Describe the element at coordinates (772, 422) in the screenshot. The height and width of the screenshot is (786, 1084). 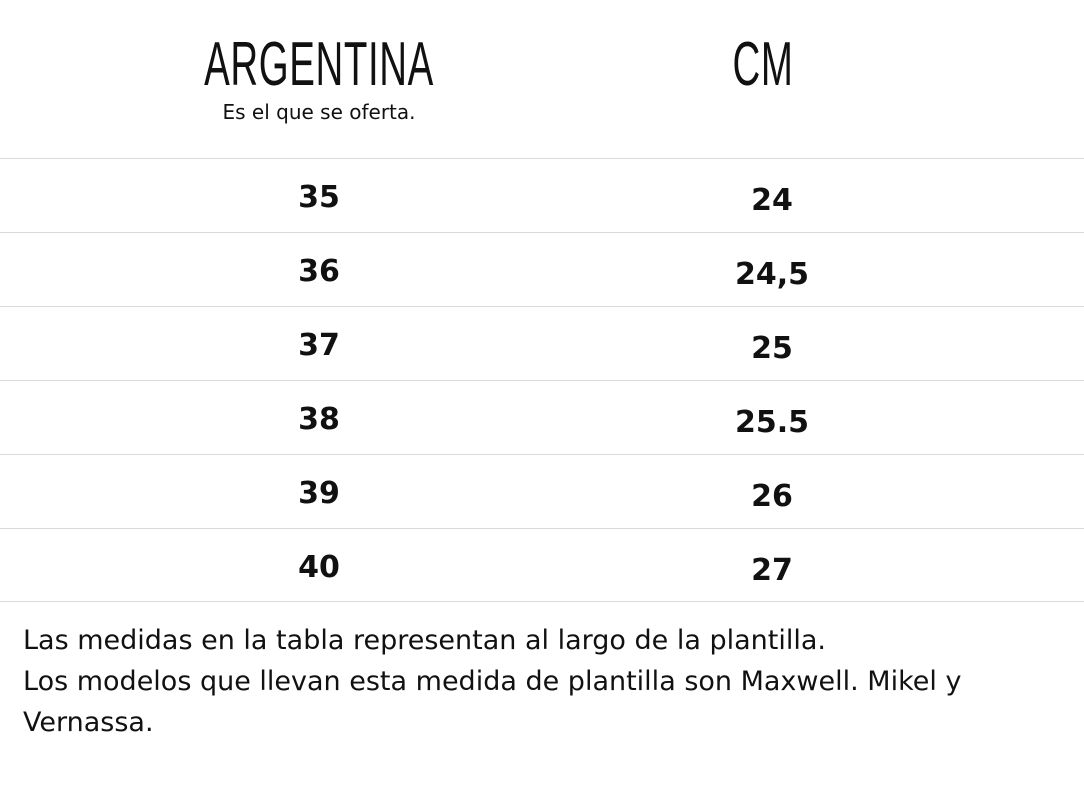
I see `cell-cm-length: 25.5` at that location.